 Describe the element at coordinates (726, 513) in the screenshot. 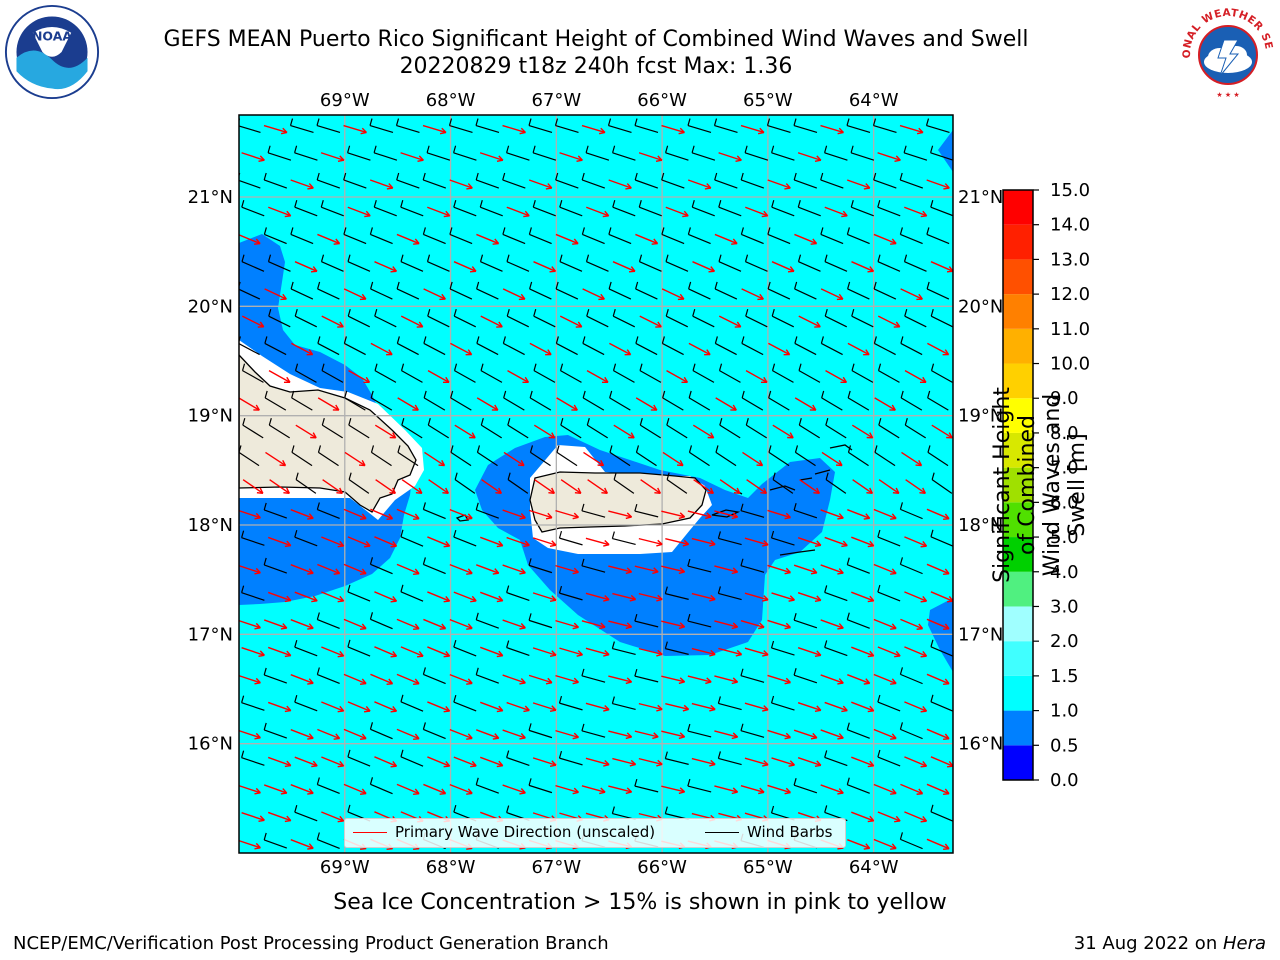

I see `island-vieques` at that location.